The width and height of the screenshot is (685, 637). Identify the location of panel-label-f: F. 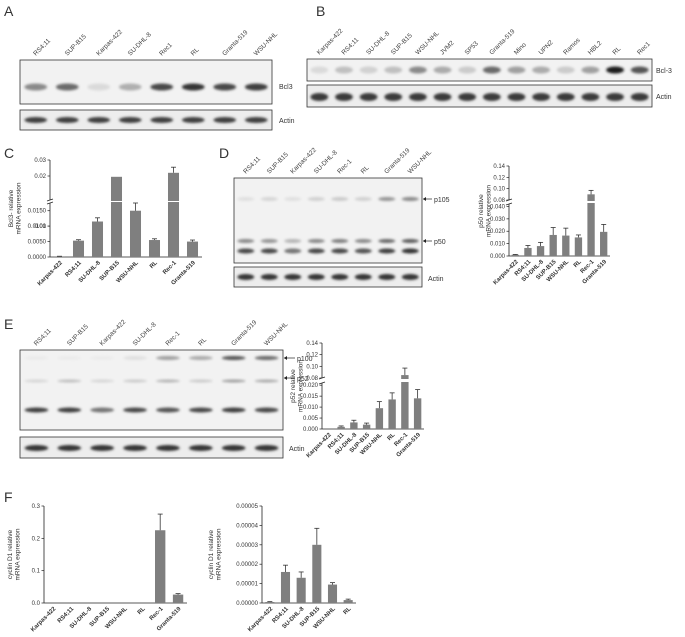
(8, 497).